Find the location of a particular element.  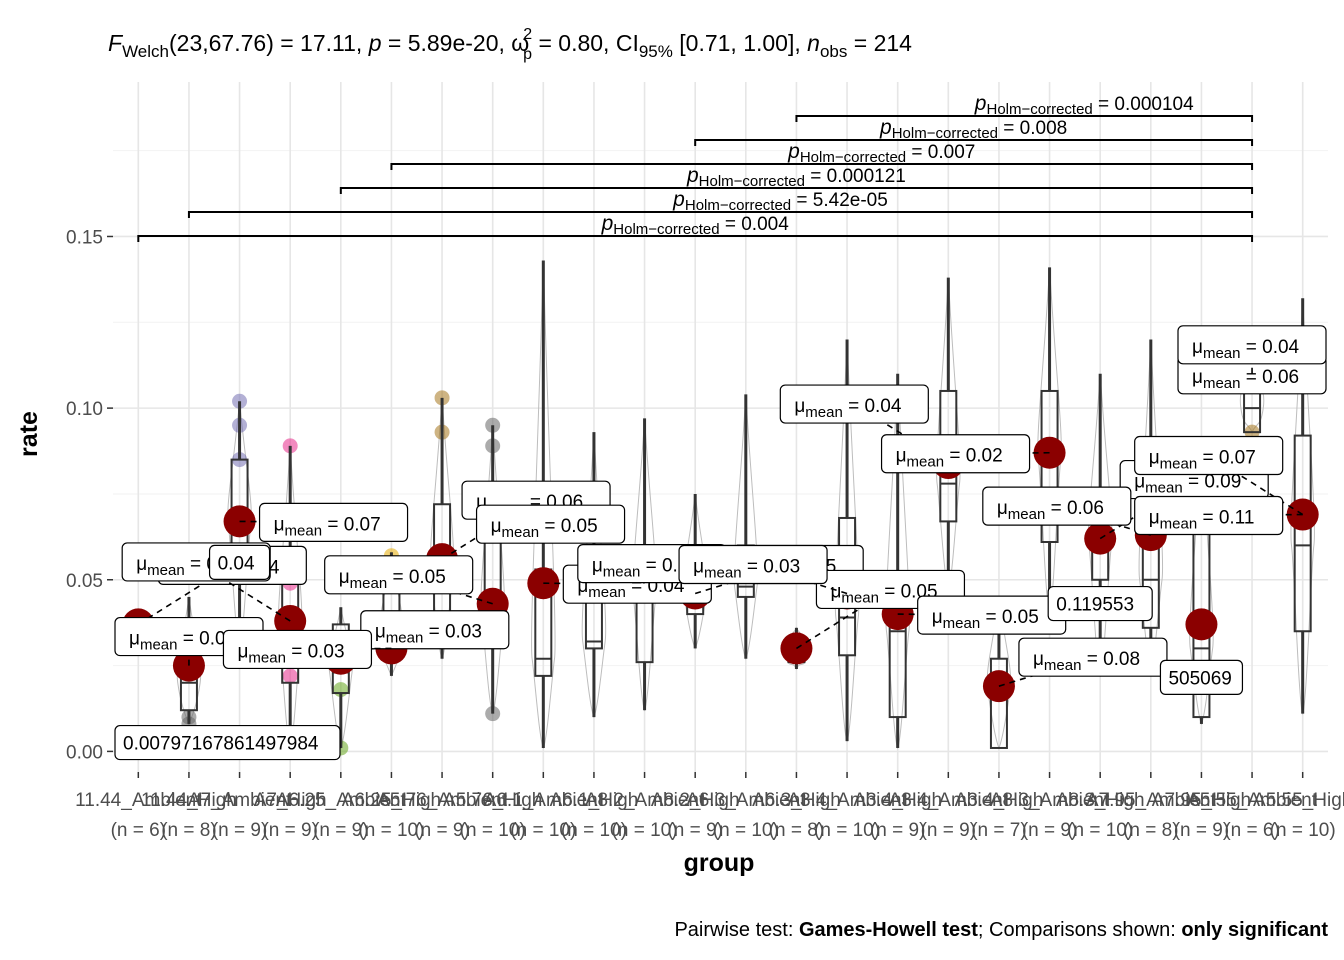

title-ci-sub: 95% is located at coordinates (656, 51).